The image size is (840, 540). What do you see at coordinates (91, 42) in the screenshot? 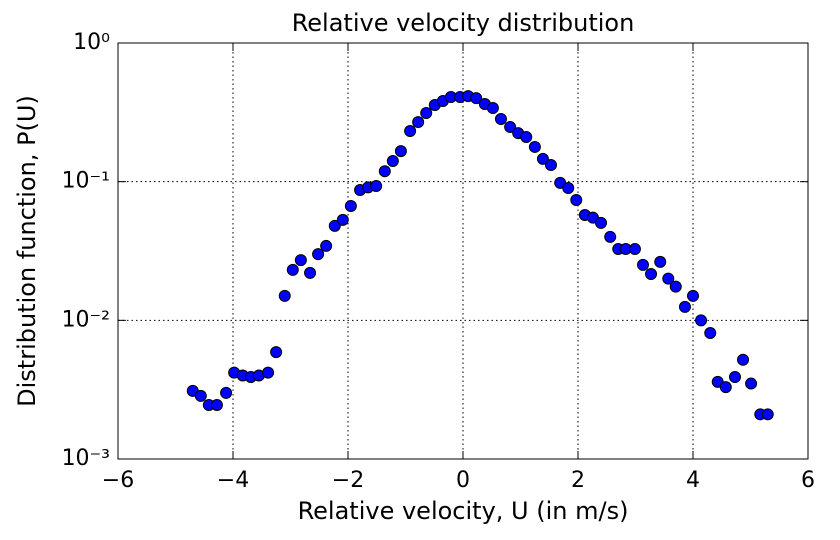
I see `y-tick-label: 10⁰` at bounding box center [91, 42].